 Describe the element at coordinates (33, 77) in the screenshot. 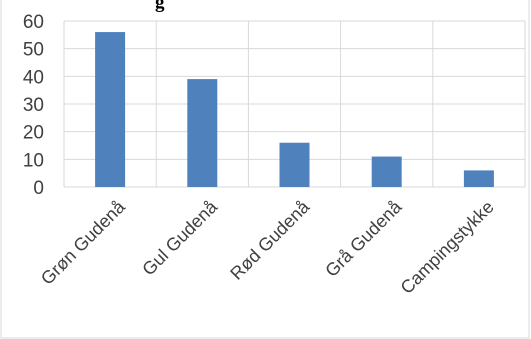

I see `y-tick-label: 40` at that location.